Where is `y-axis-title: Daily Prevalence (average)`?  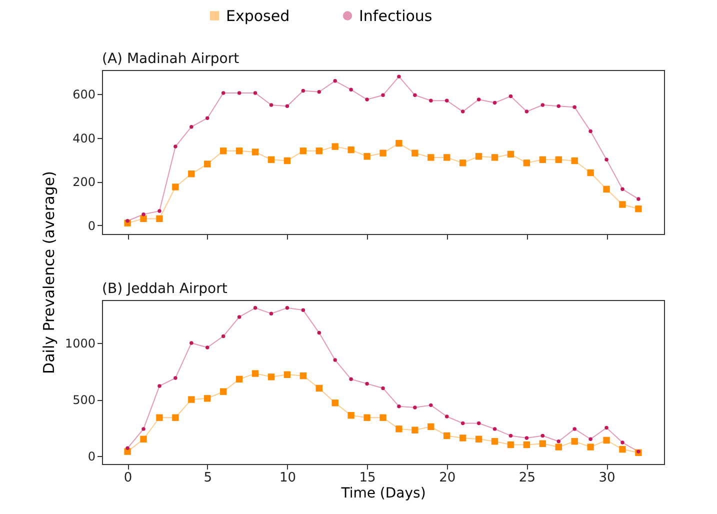
y-axis-title: Daily Prevalence (average) is located at coordinates (49, 272).